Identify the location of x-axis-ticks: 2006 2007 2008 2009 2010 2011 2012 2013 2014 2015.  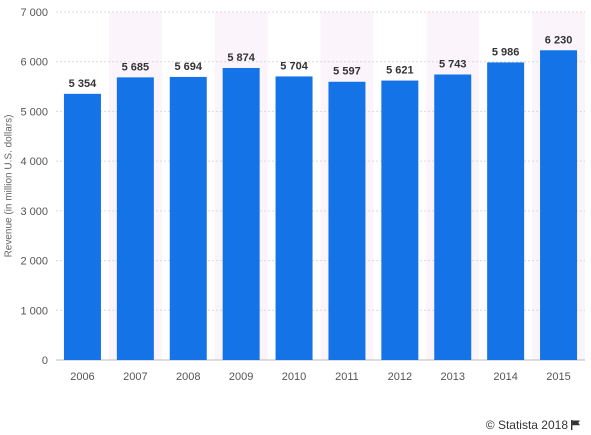
(320, 377).